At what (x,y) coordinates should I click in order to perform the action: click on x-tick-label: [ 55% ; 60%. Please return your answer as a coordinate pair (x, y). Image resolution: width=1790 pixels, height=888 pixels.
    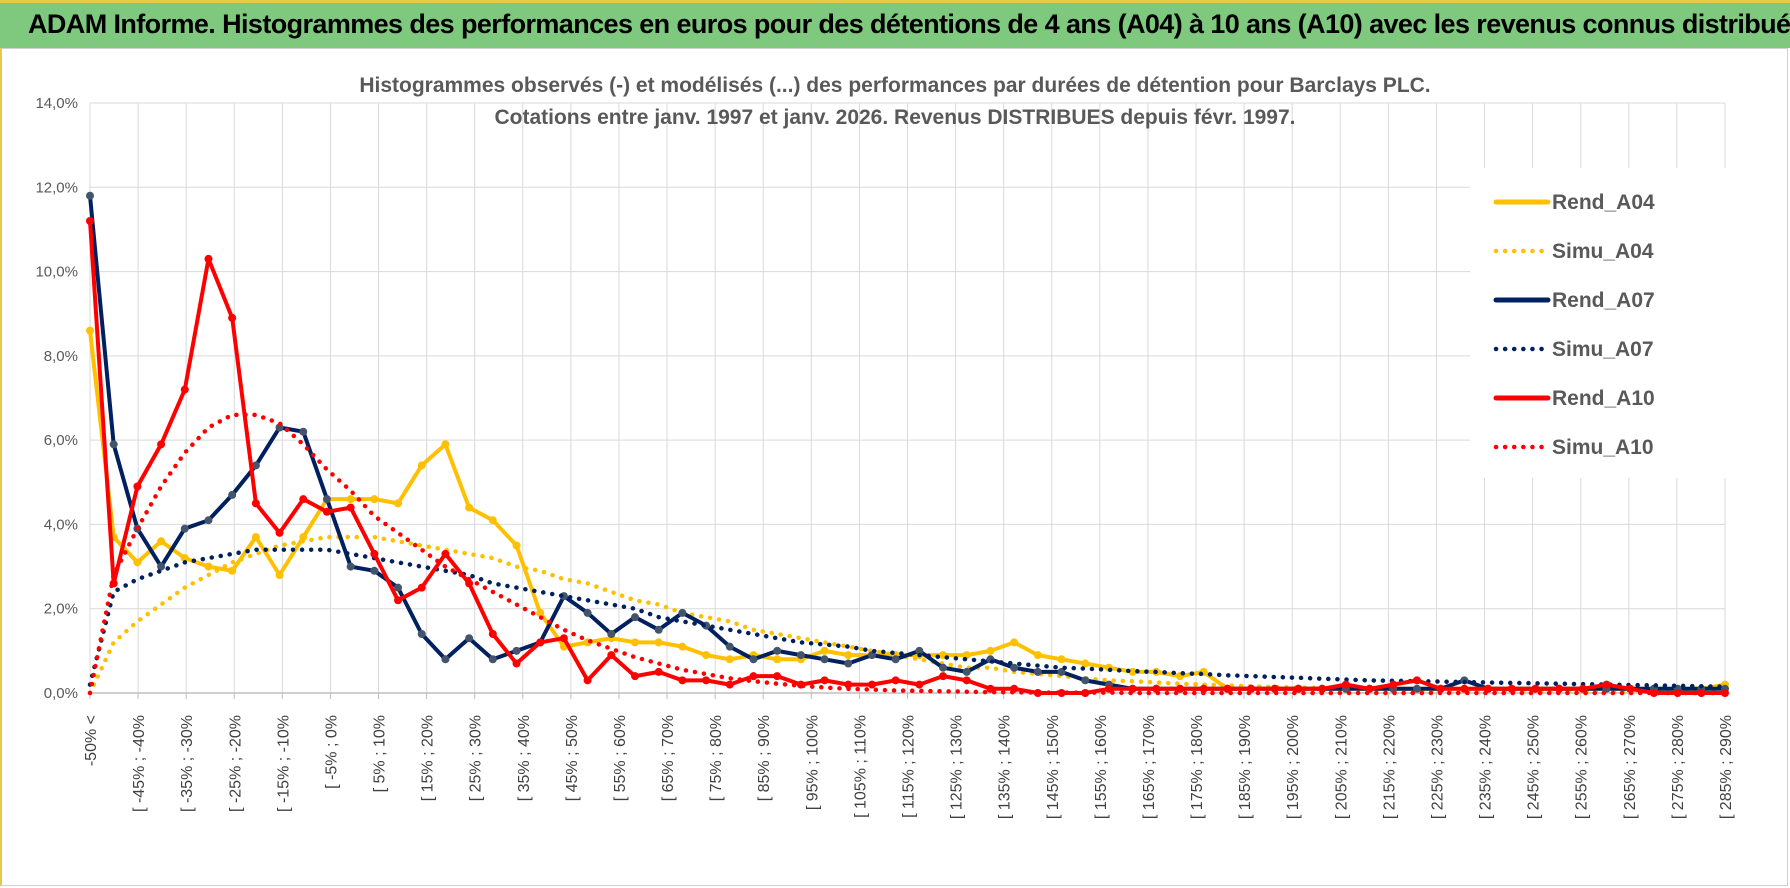
    Looking at the image, I should click on (620, 758).